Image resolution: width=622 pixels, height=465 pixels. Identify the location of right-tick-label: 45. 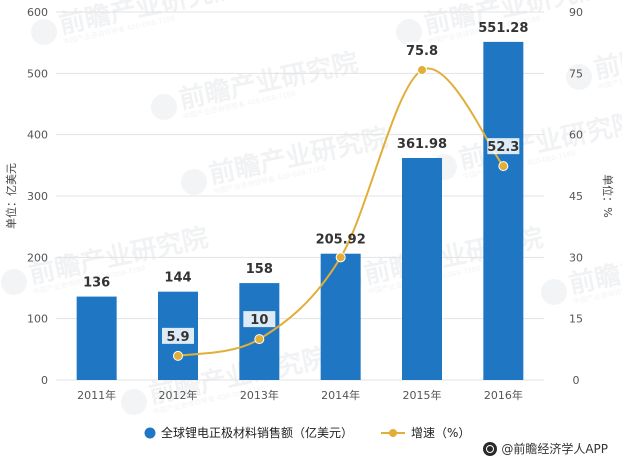
(576, 196).